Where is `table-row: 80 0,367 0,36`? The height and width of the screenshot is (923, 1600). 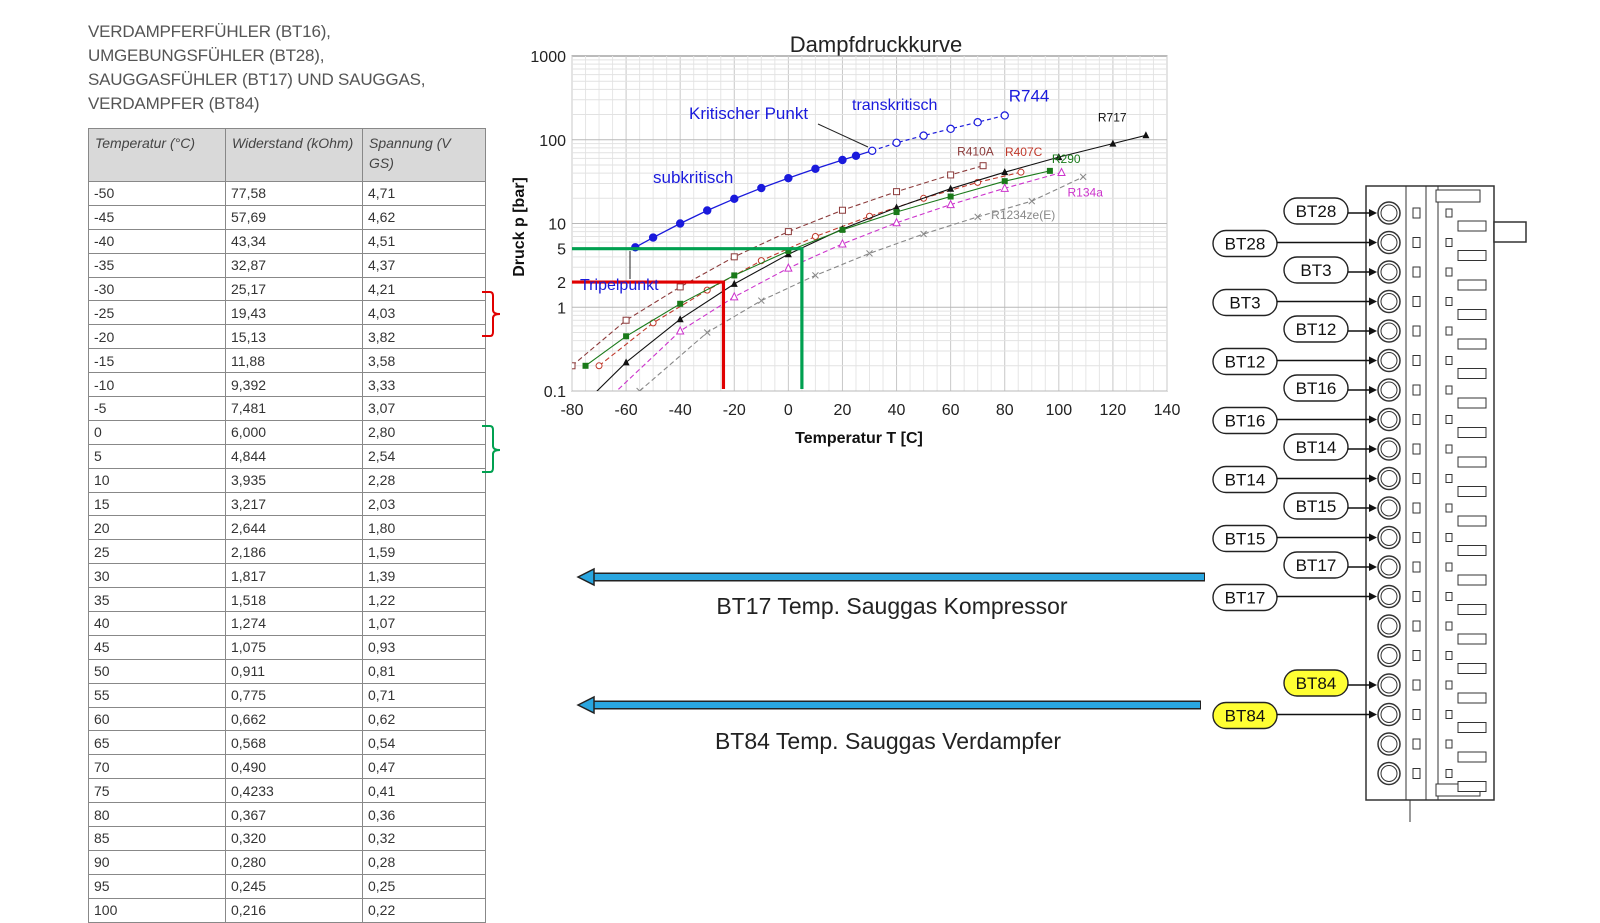 table-row: 80 0,367 0,36 is located at coordinates (287, 815).